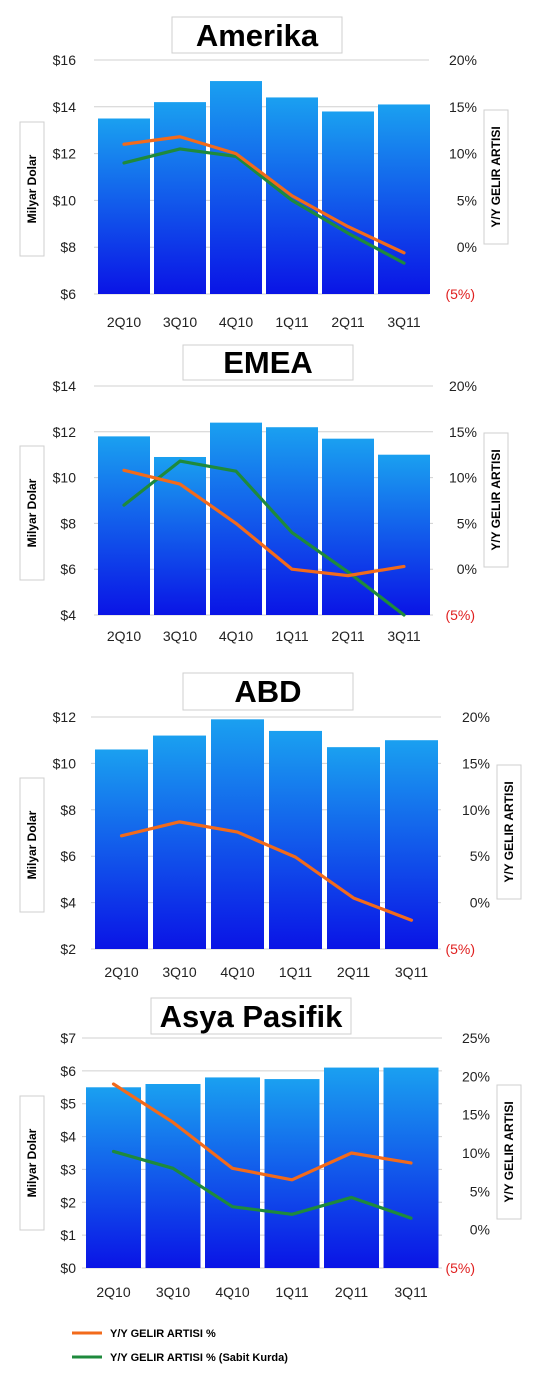 This screenshot has width=550, height=1399. I want to click on y2-tick-label: 25%, so click(476, 1038).